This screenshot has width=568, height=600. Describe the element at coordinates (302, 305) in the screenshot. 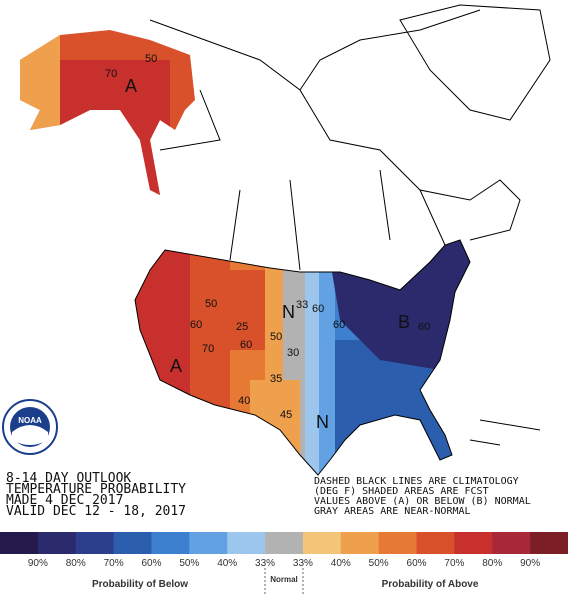

I see `map-label: 33` at that location.